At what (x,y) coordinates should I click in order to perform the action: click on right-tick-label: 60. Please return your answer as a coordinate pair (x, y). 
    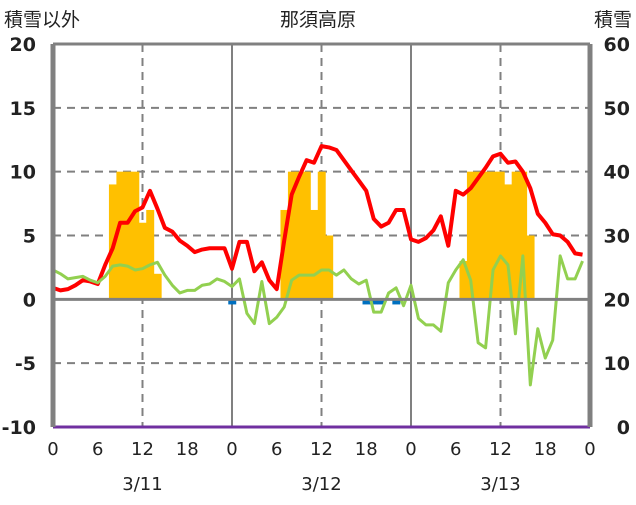
    Looking at the image, I should click on (617, 45).